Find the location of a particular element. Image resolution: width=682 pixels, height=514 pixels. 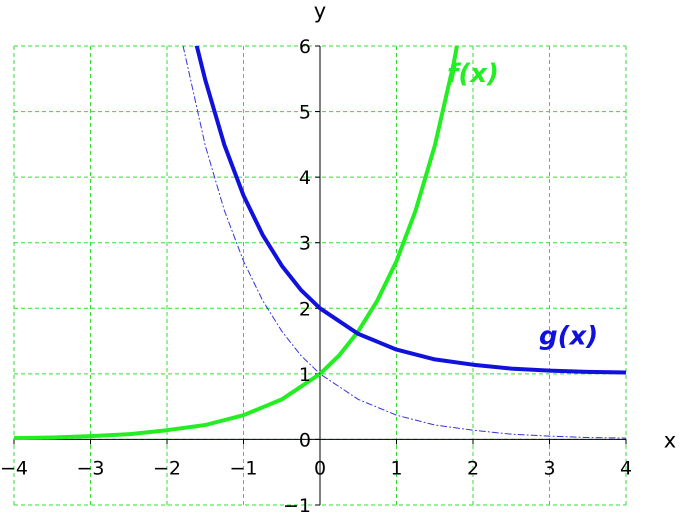

x-tick-label: 0 is located at coordinates (320, 468).